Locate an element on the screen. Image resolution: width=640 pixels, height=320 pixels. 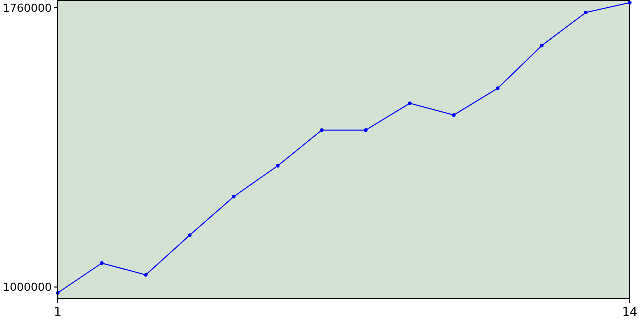
y-tick-label: 1000000 is located at coordinates (27, 287).